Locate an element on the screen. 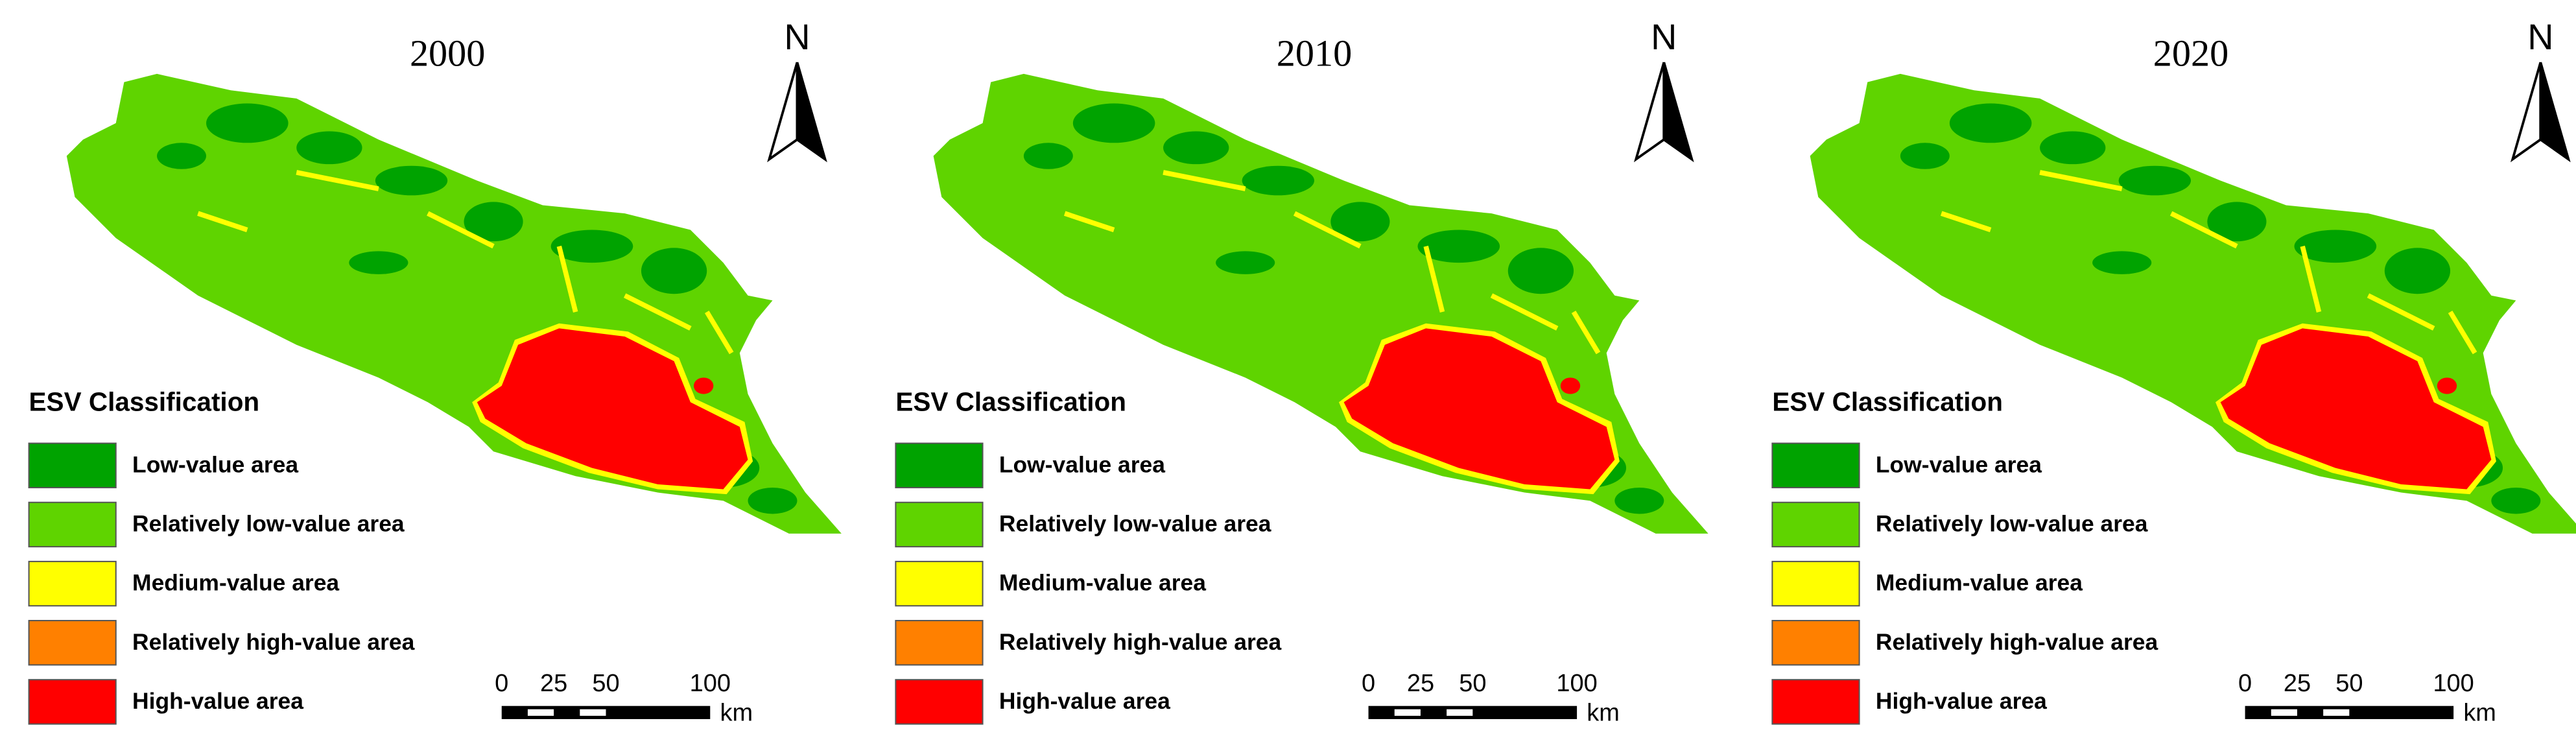 The width and height of the screenshot is (2576, 747). map-title: 2000 is located at coordinates (447, 53).